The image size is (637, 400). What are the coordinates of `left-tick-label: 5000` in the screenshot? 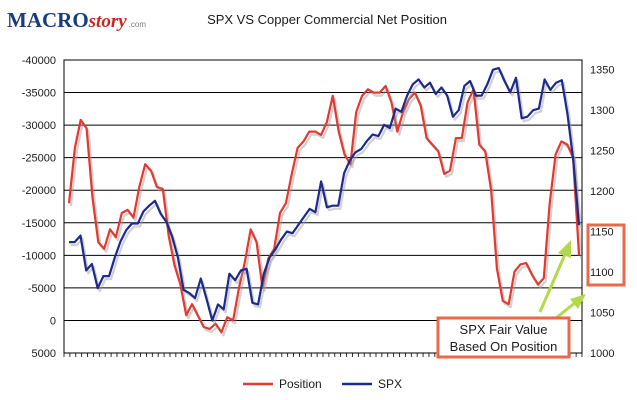 It's located at (44, 354).